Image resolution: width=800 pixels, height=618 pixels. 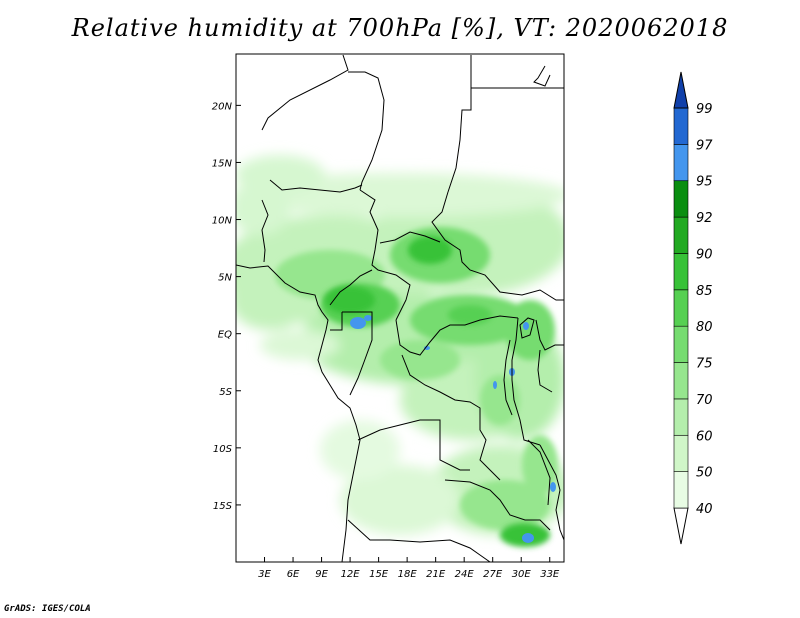 I want to click on colorbar-level-label: 95, so click(x=704, y=182).